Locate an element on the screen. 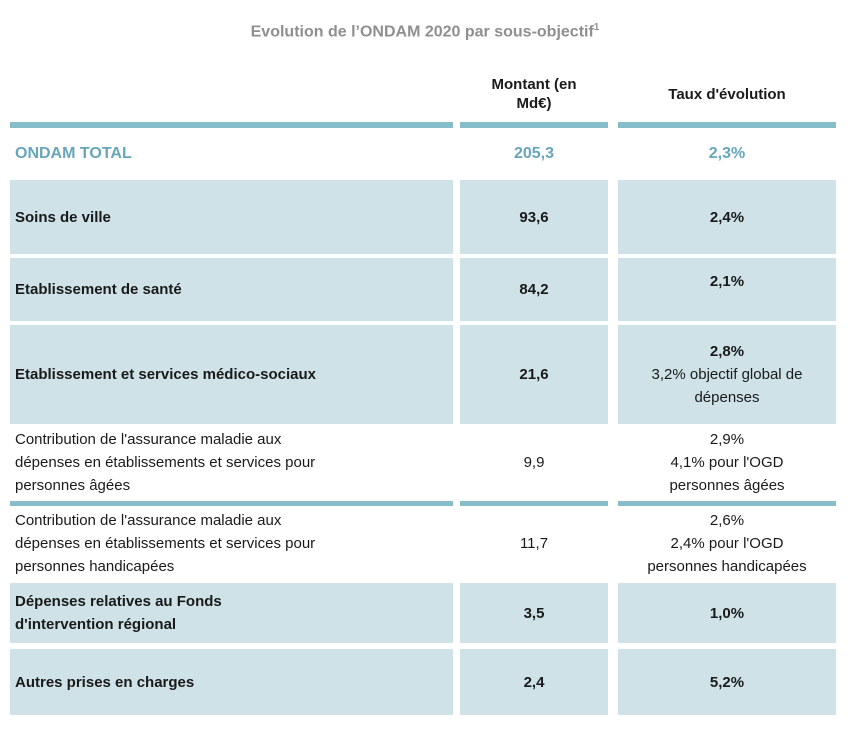  row-taux-cell: 2,9% 4,1% pour l'OGD personnes âgées is located at coordinates (727, 462).